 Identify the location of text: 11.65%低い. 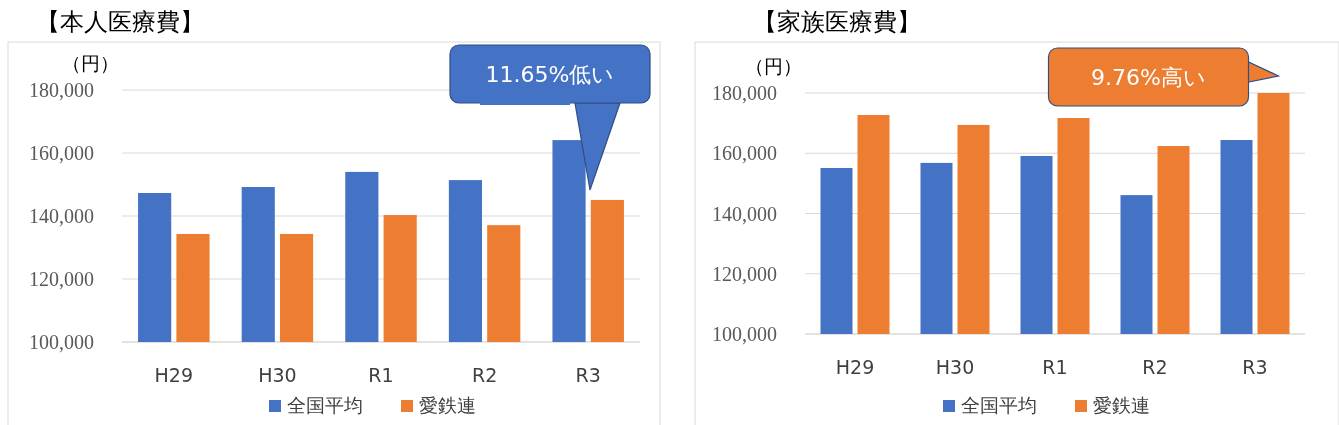
(550, 74).